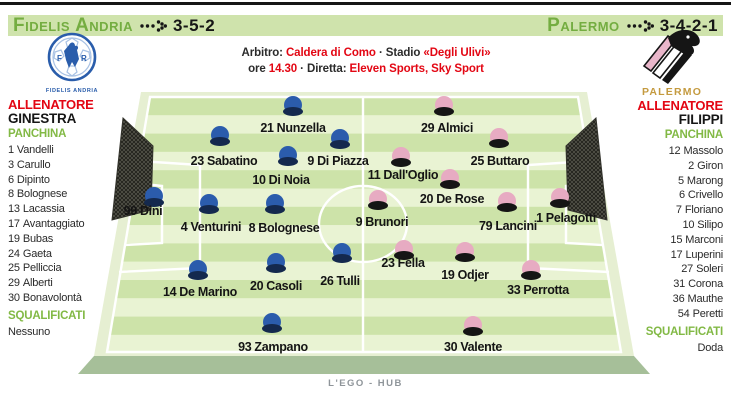  I want to click on match-info-segment: ·, so click(380, 53).